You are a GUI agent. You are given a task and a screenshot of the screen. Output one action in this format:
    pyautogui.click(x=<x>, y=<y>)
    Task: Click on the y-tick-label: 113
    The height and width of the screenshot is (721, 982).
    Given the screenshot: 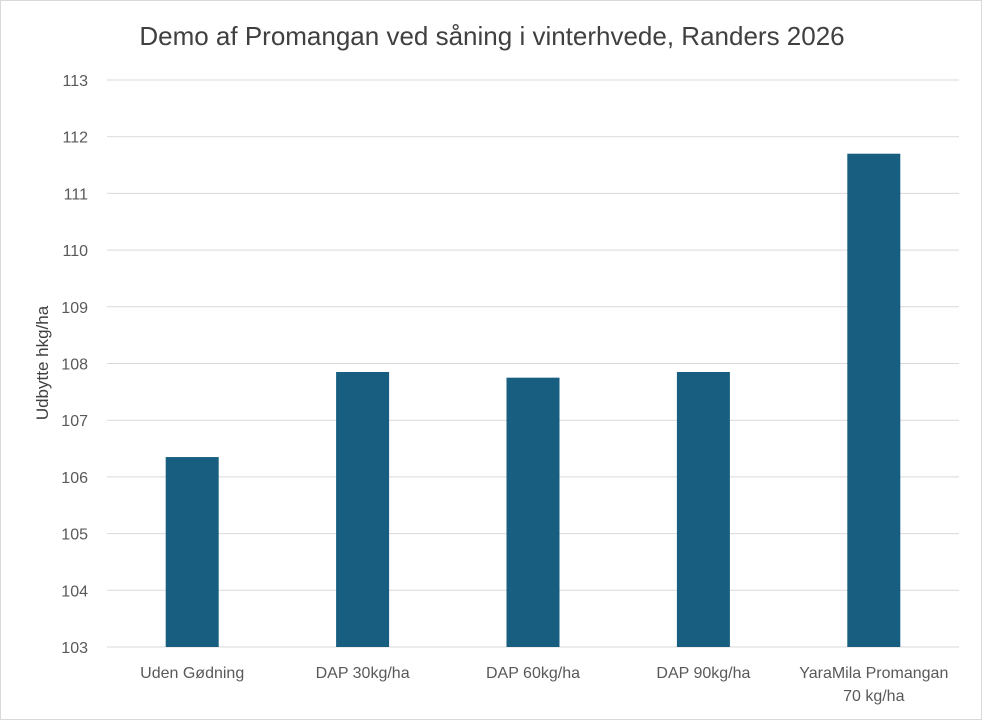 What is the action you would take?
    pyautogui.click(x=75, y=81)
    